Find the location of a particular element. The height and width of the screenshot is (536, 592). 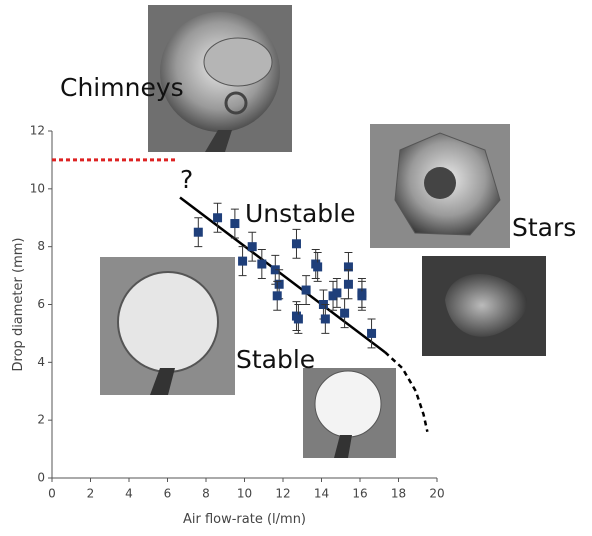

y-tick-label: 10 is located at coordinates (37, 188).